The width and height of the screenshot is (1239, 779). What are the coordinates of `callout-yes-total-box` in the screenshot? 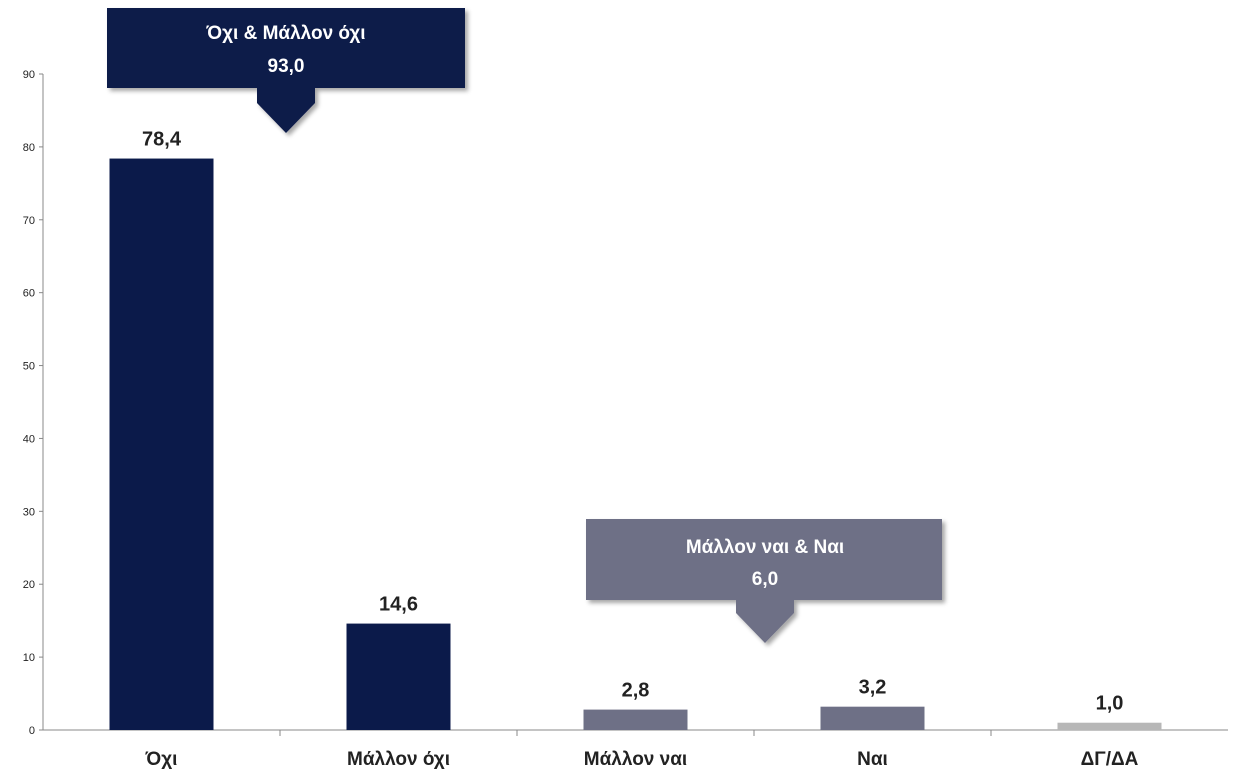 It's located at (764, 581).